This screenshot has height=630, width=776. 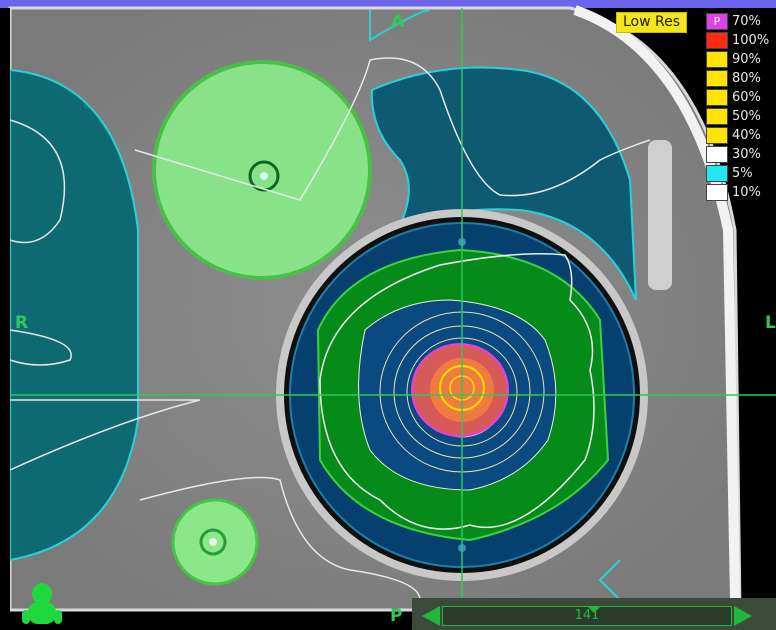 I want to click on bright-vertical-structure, so click(x=660, y=215).